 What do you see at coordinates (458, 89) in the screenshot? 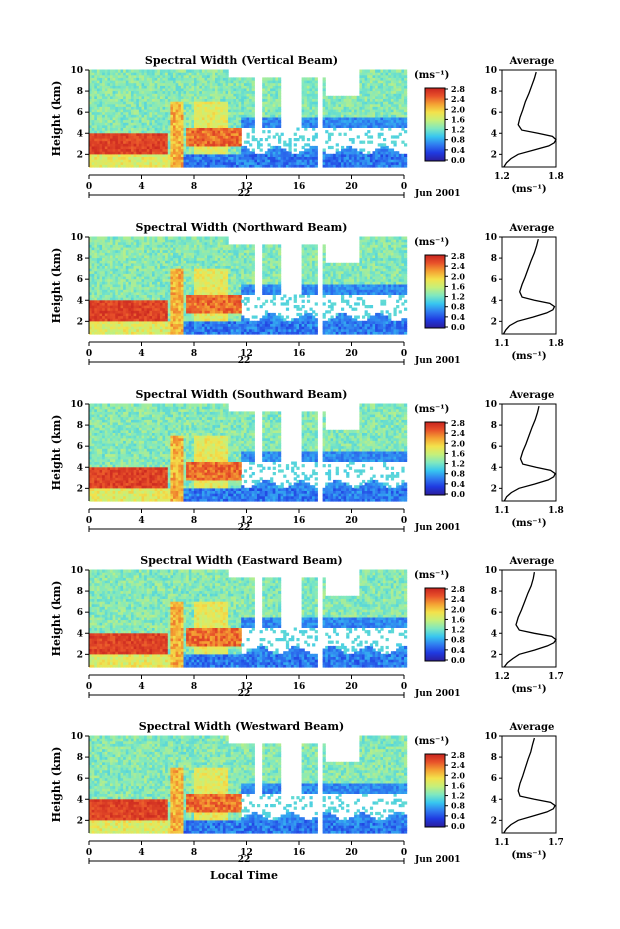
I see `colorbar-tick-label: 2.8` at bounding box center [458, 89].